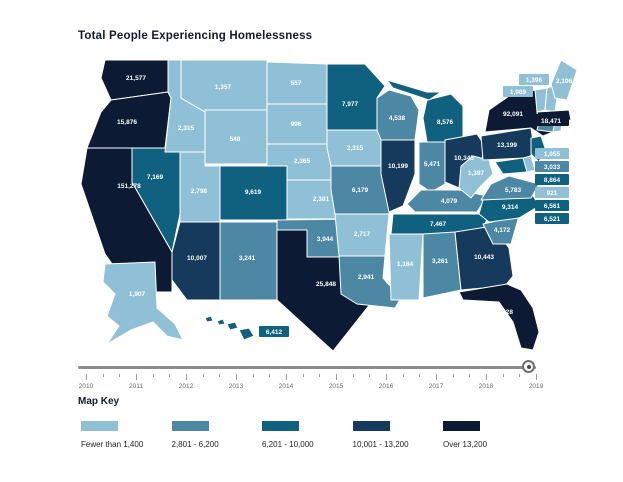 The width and height of the screenshot is (623, 482). What do you see at coordinates (386, 386) in the screenshot?
I see `year-label-2016: 2016` at bounding box center [386, 386].